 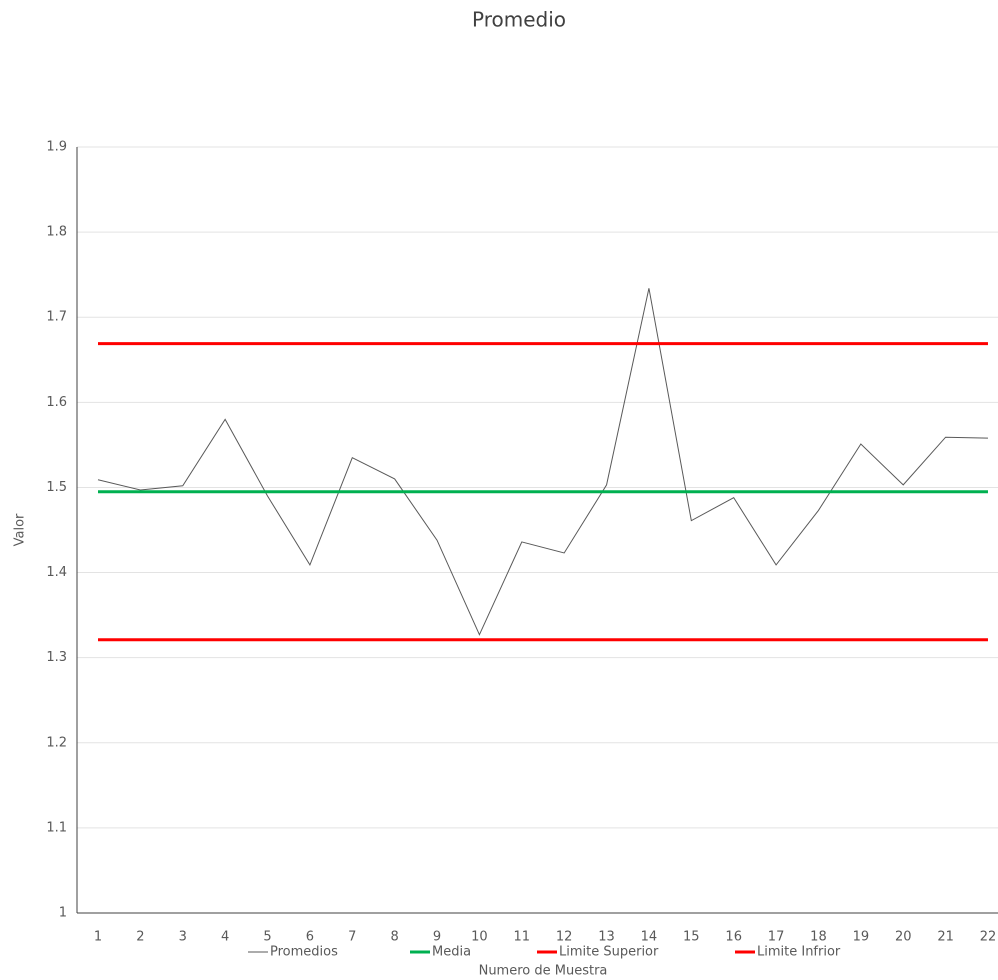 What do you see at coordinates (395, 937) in the screenshot?
I see `x-tick-label: 8` at bounding box center [395, 937].